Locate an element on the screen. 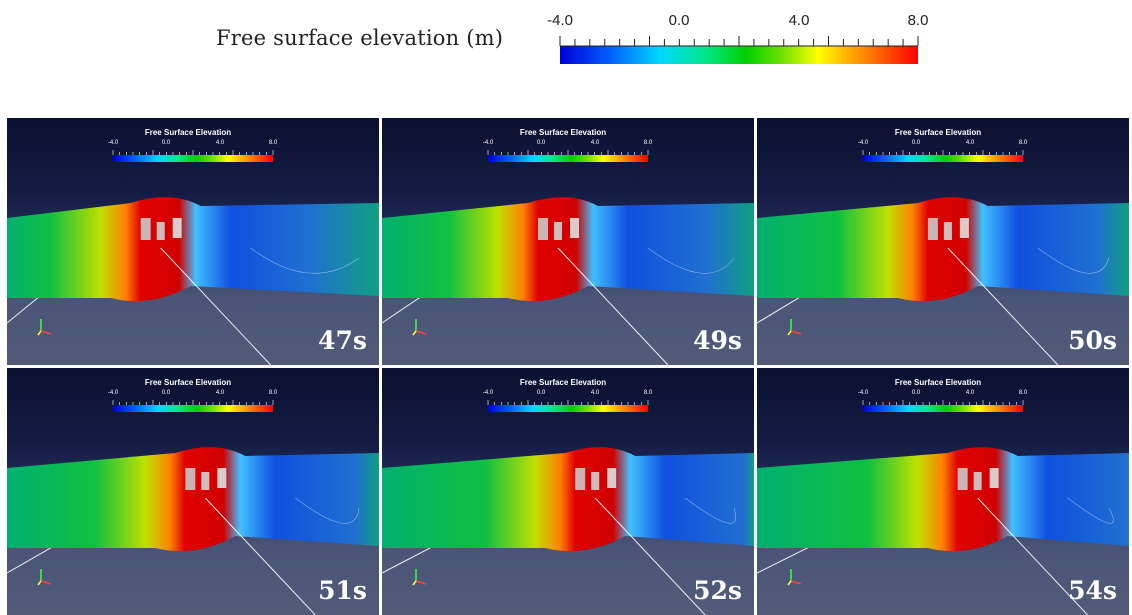 This screenshot has height=615, width=1132. panel-time-label: 54s is located at coordinates (1092, 590).